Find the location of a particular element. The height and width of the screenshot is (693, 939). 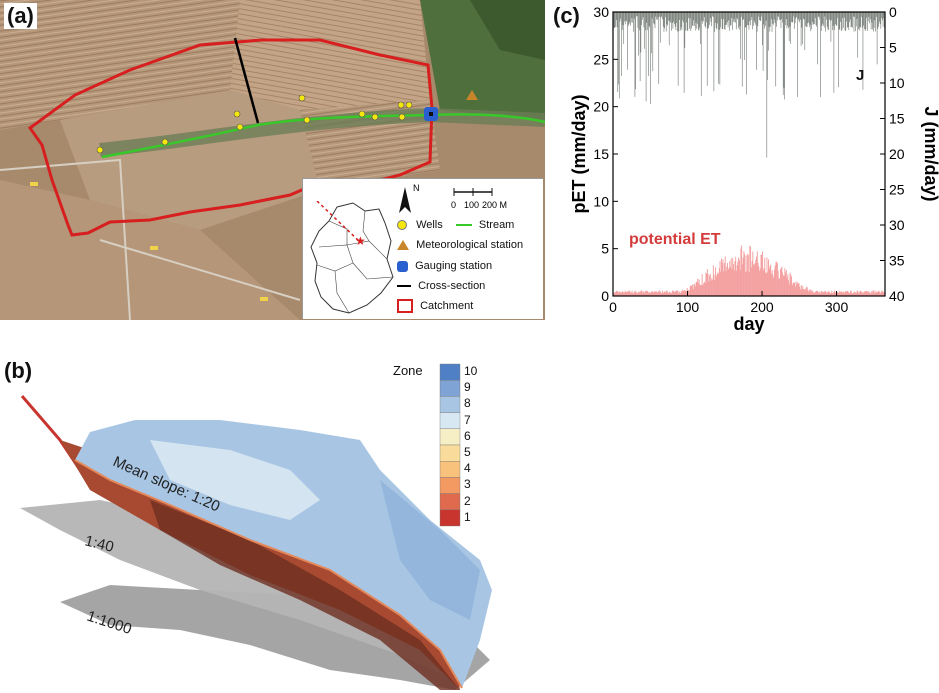

y-right-tick-label: 30 is located at coordinates (897, 225).